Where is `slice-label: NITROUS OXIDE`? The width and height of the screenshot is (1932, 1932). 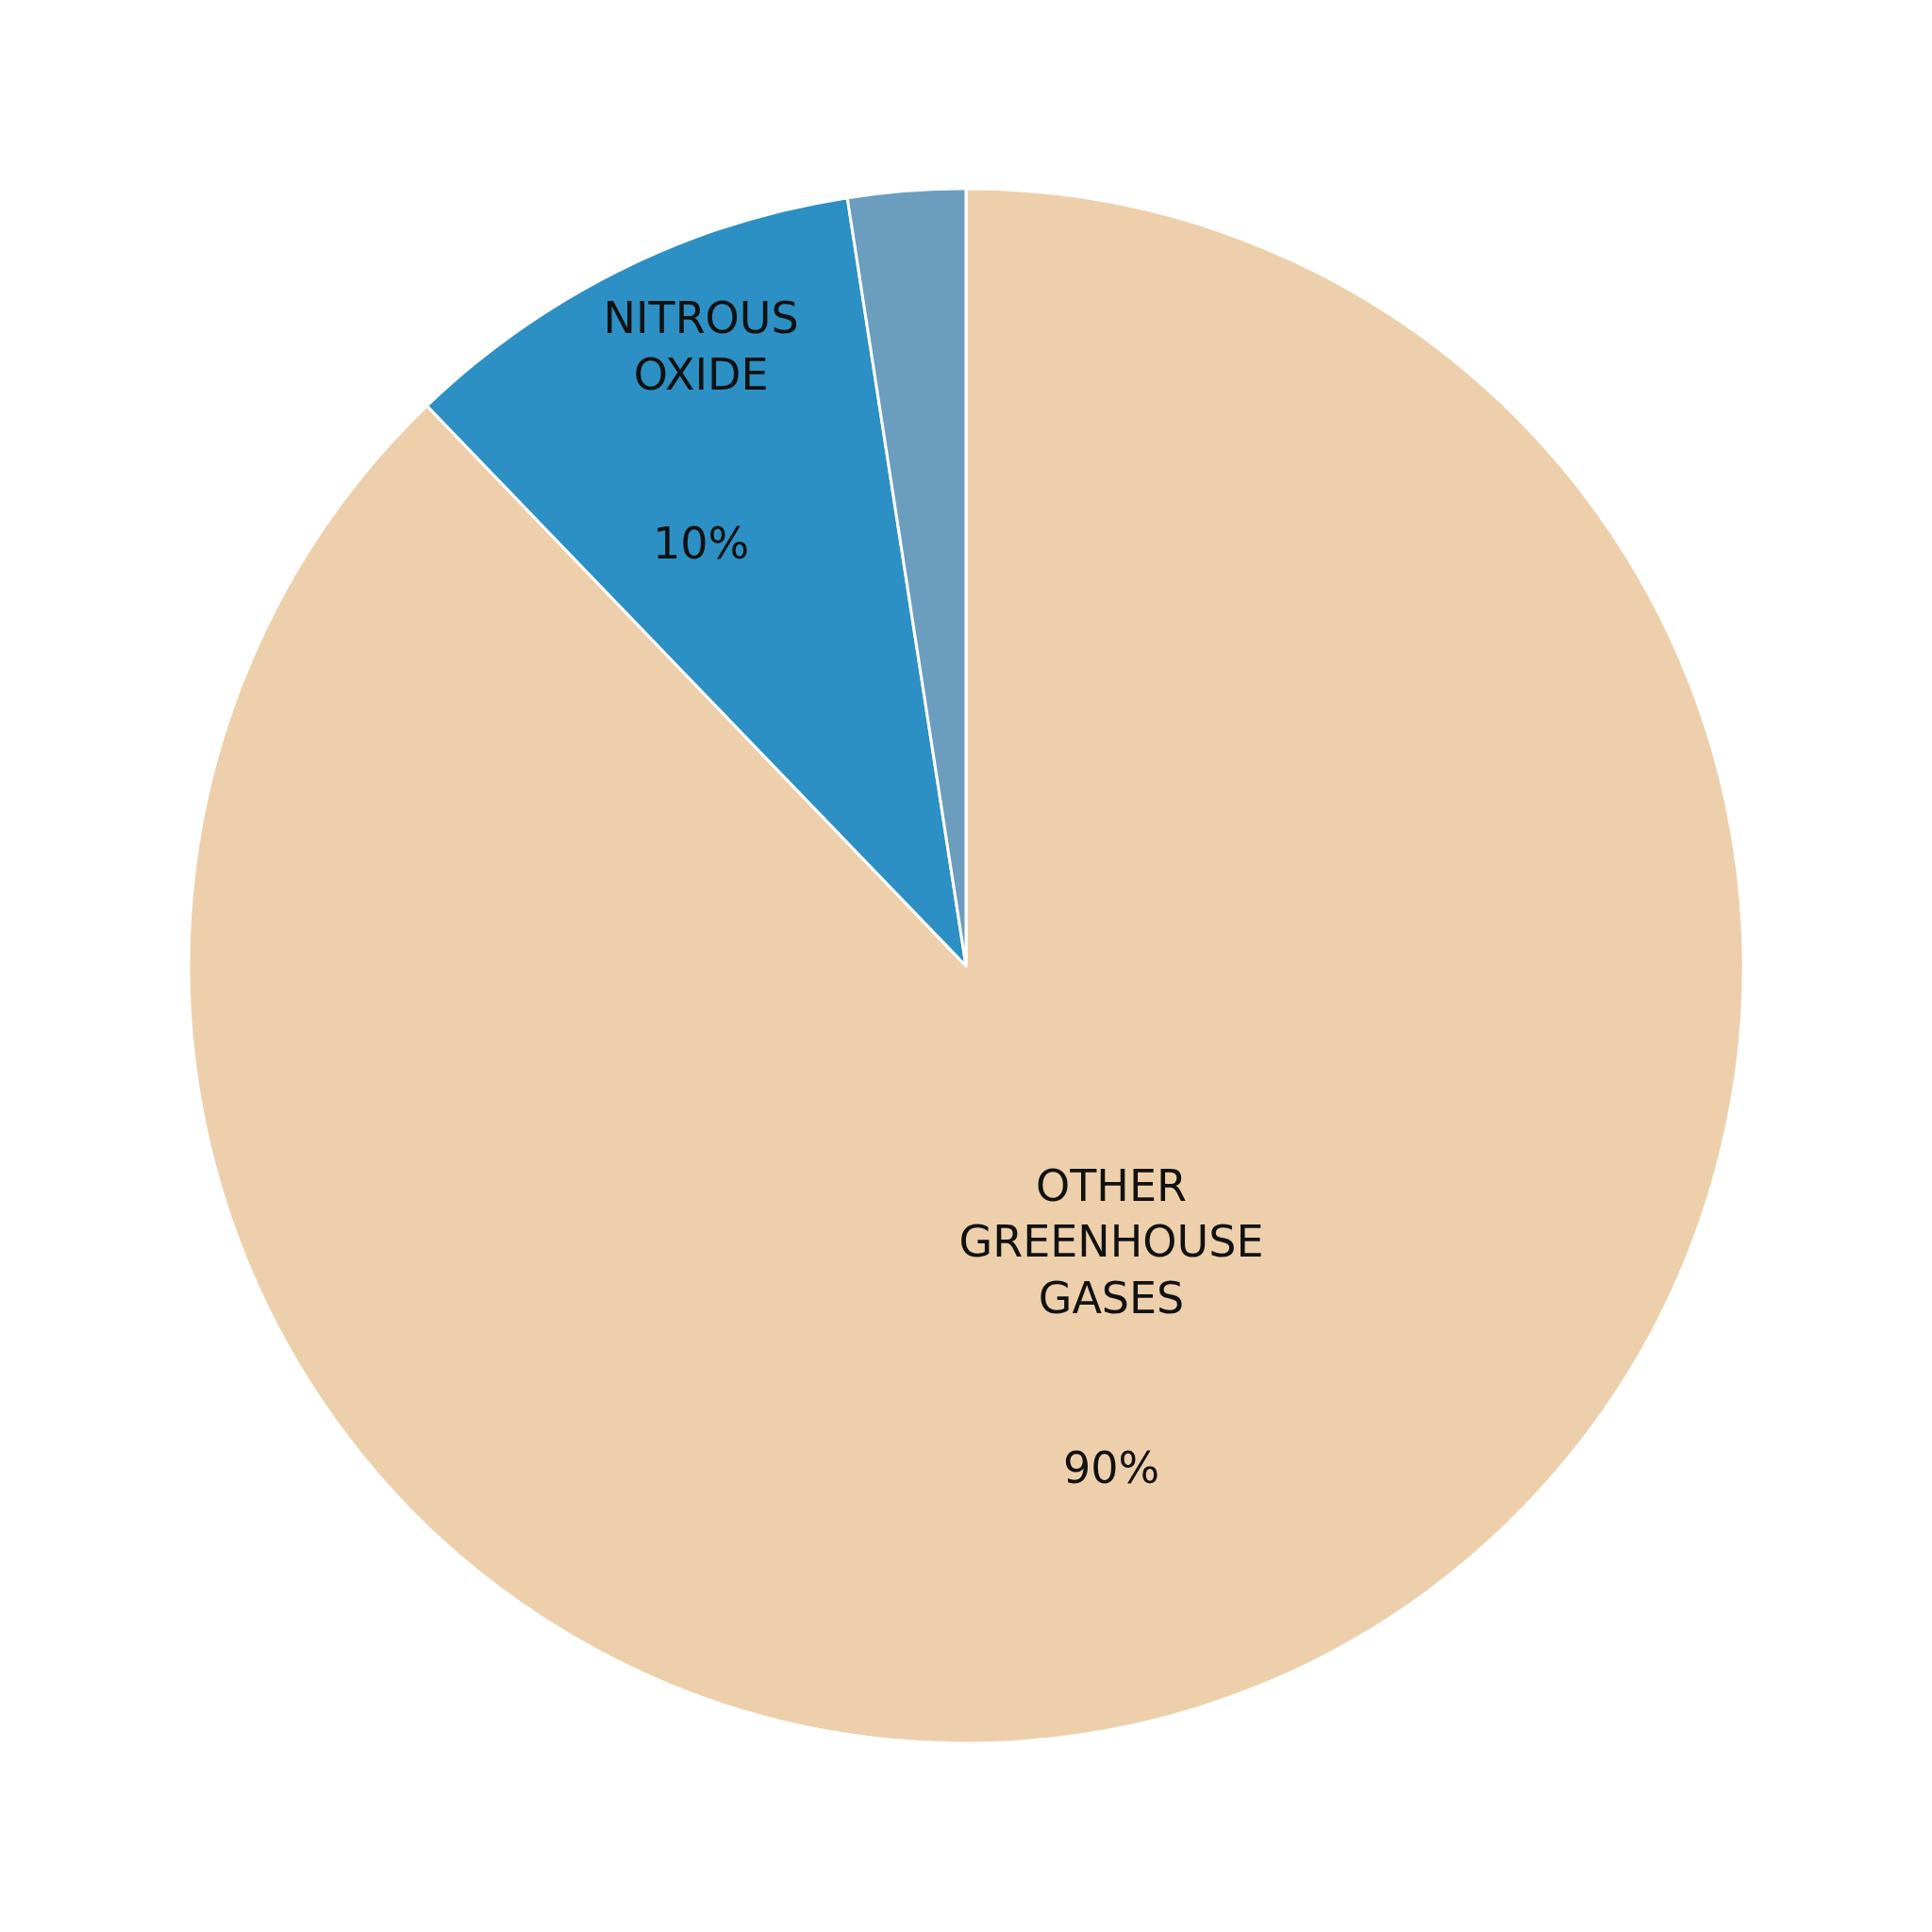 slice-label: NITROUS OXIDE is located at coordinates (701, 346).